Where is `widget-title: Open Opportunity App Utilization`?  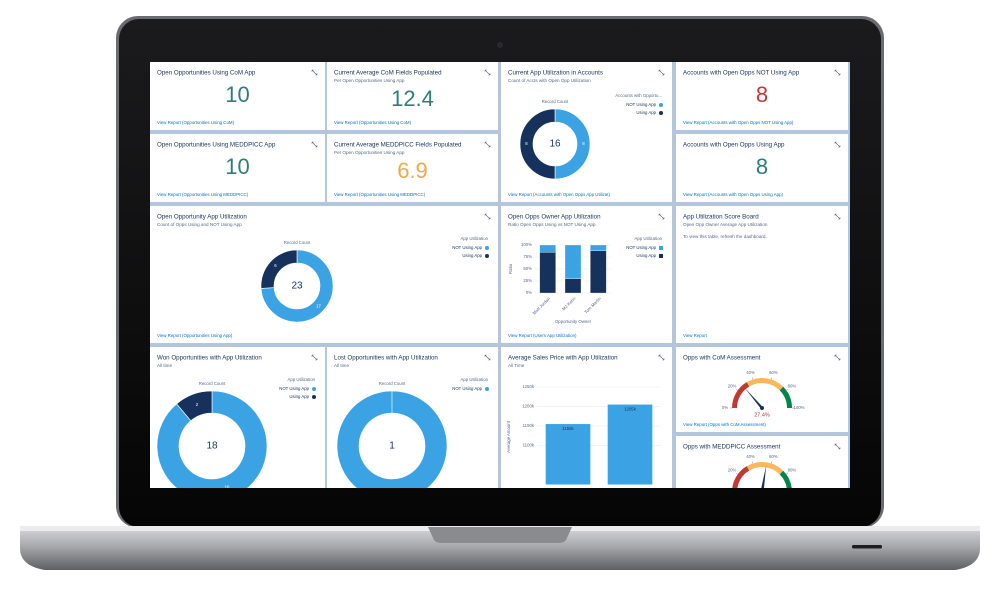
widget-title: Open Opportunity App Utilization is located at coordinates (202, 217).